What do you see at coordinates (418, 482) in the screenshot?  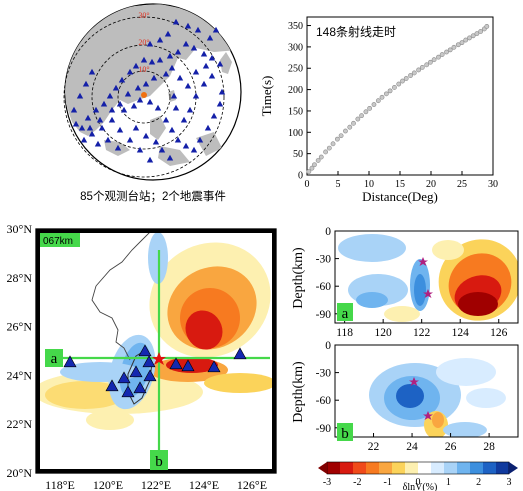 I see `colorbar-tick: 0` at bounding box center [418, 482].